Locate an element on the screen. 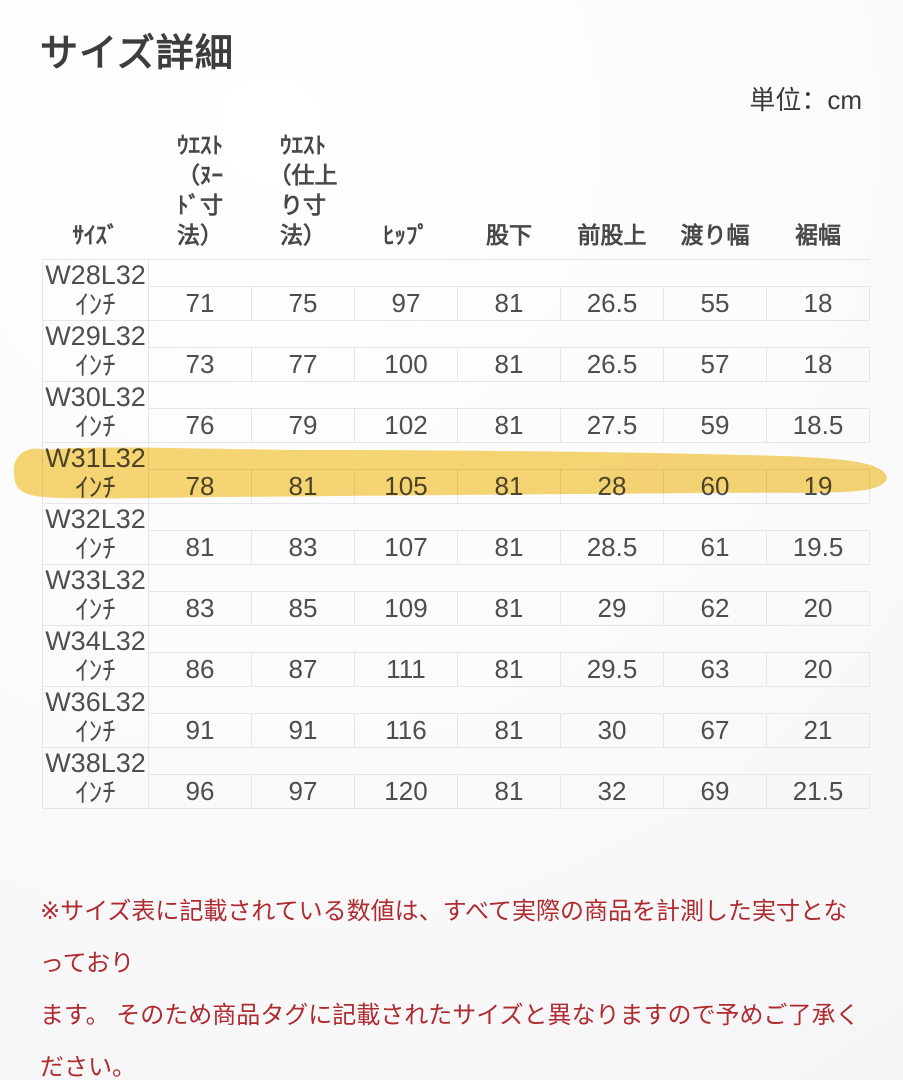 The image size is (903, 1080). value-cell: 63 is located at coordinates (715, 669).